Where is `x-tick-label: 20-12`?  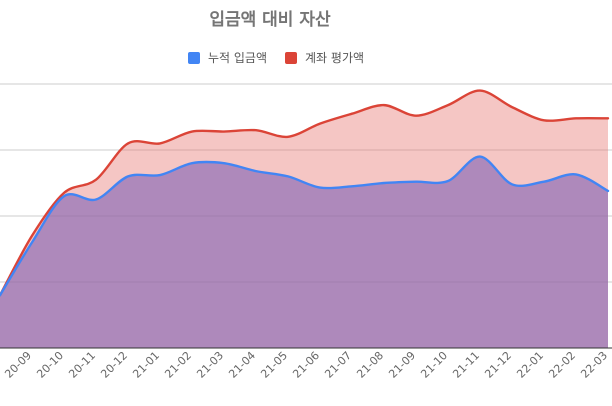 x-tick-label: 20-12 is located at coordinates (114, 365).